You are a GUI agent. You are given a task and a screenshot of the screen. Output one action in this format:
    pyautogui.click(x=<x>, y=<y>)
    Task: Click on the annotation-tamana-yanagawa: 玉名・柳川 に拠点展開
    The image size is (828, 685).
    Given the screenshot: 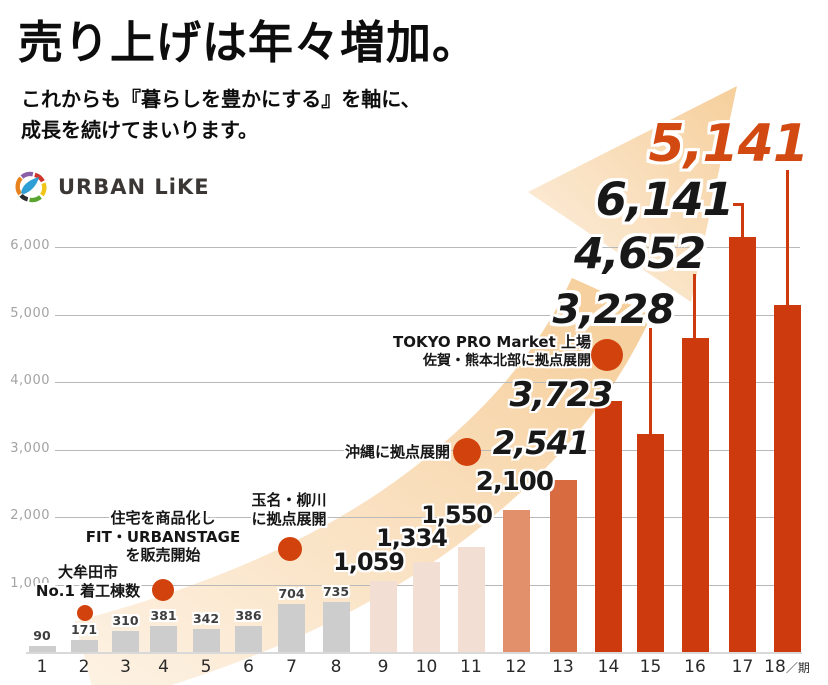 What is the action you would take?
    pyautogui.click(x=289, y=509)
    